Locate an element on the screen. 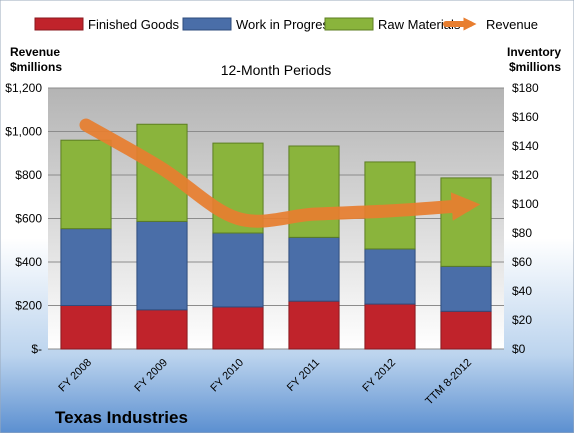 Image resolution: width=574 pixels, height=438 pixels. left-tick-label: $800 is located at coordinates (28, 175).